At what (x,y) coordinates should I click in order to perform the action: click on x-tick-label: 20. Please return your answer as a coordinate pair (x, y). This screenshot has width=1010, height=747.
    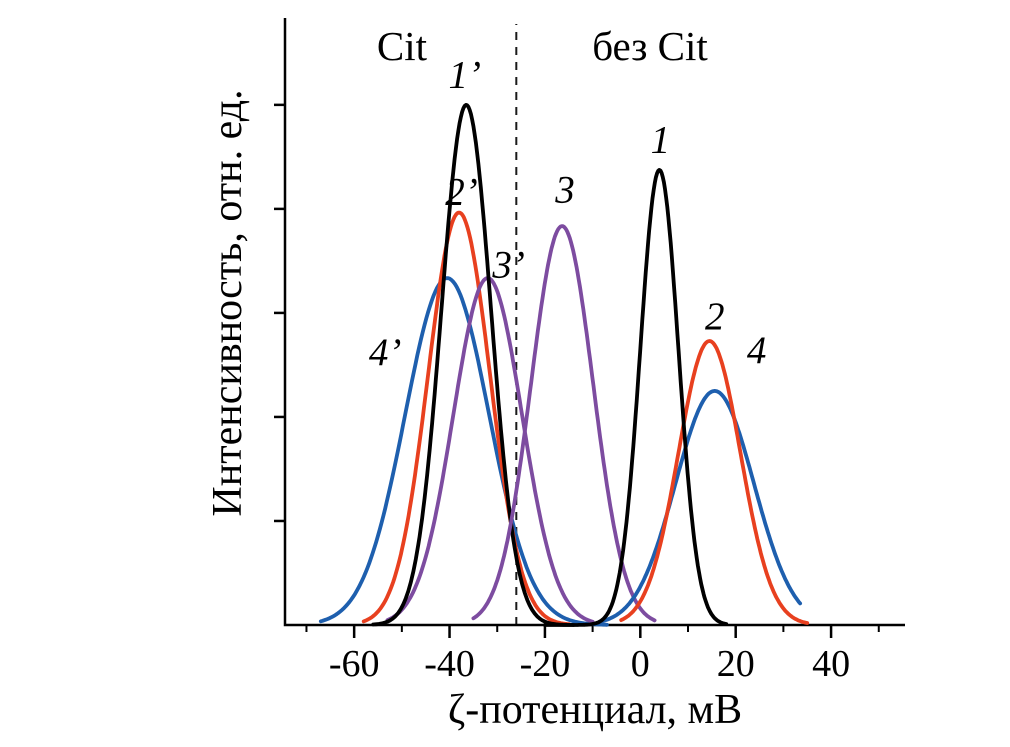
    Looking at the image, I should click on (736, 664).